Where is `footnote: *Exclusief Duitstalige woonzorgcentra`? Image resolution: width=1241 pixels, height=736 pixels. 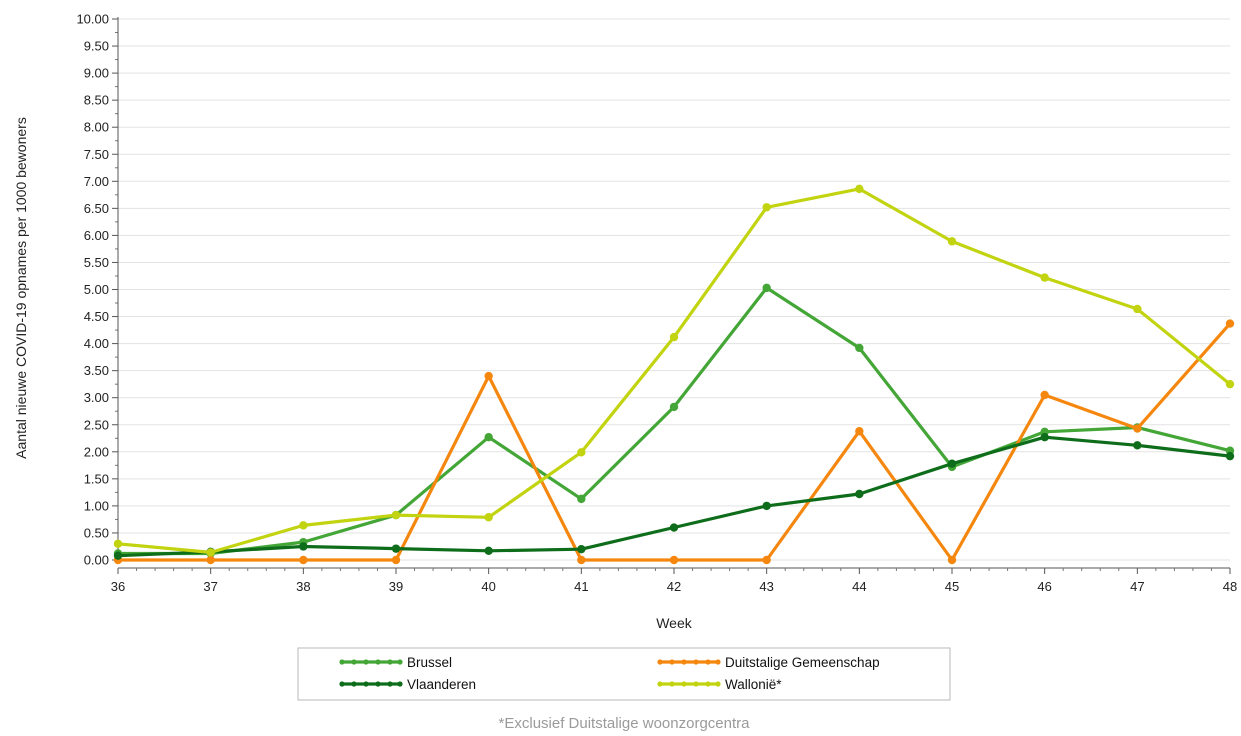
footnote: *Exclusief Duitstalige woonzorgcentra is located at coordinates (625, 723).